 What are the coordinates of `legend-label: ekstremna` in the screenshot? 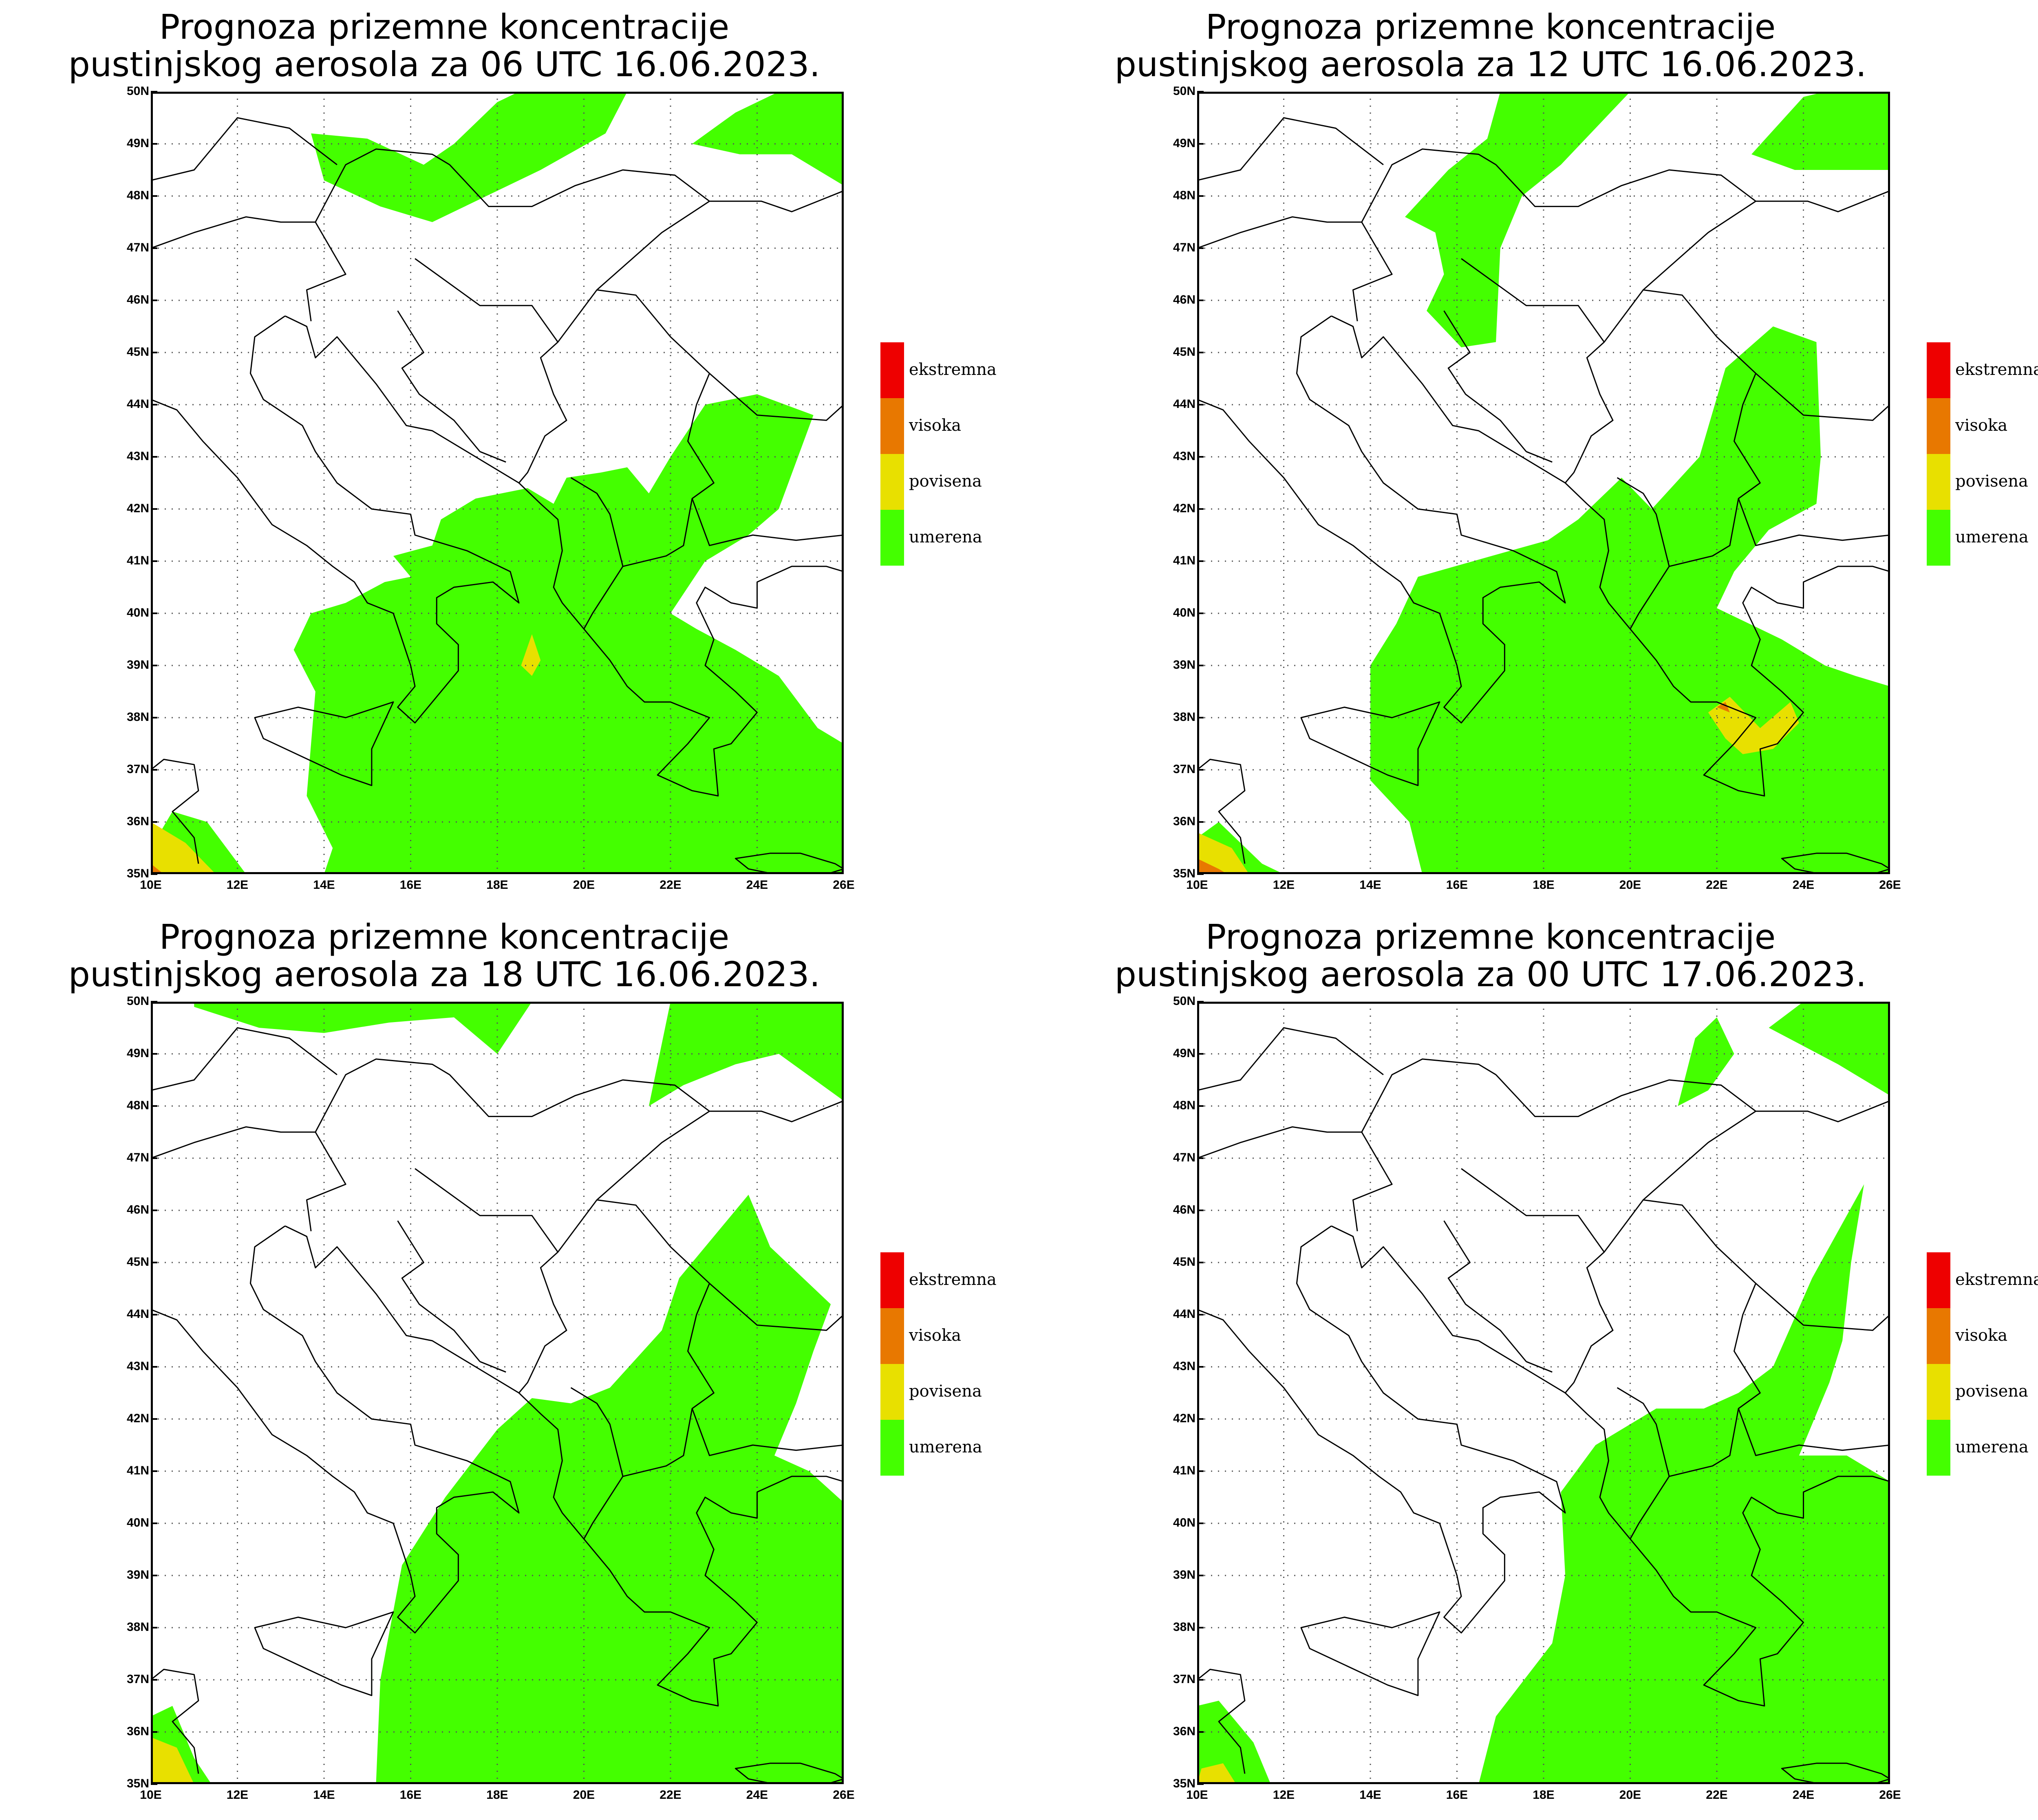 It's located at (1997, 370).